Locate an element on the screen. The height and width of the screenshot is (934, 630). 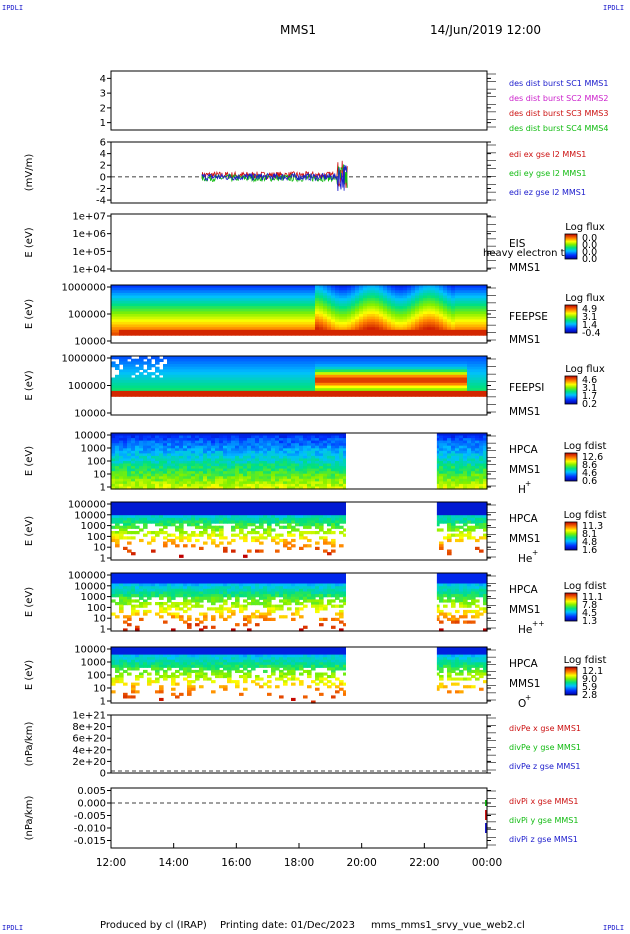
p8-ytick-label-5: 1 is located at coordinates (103, 630).